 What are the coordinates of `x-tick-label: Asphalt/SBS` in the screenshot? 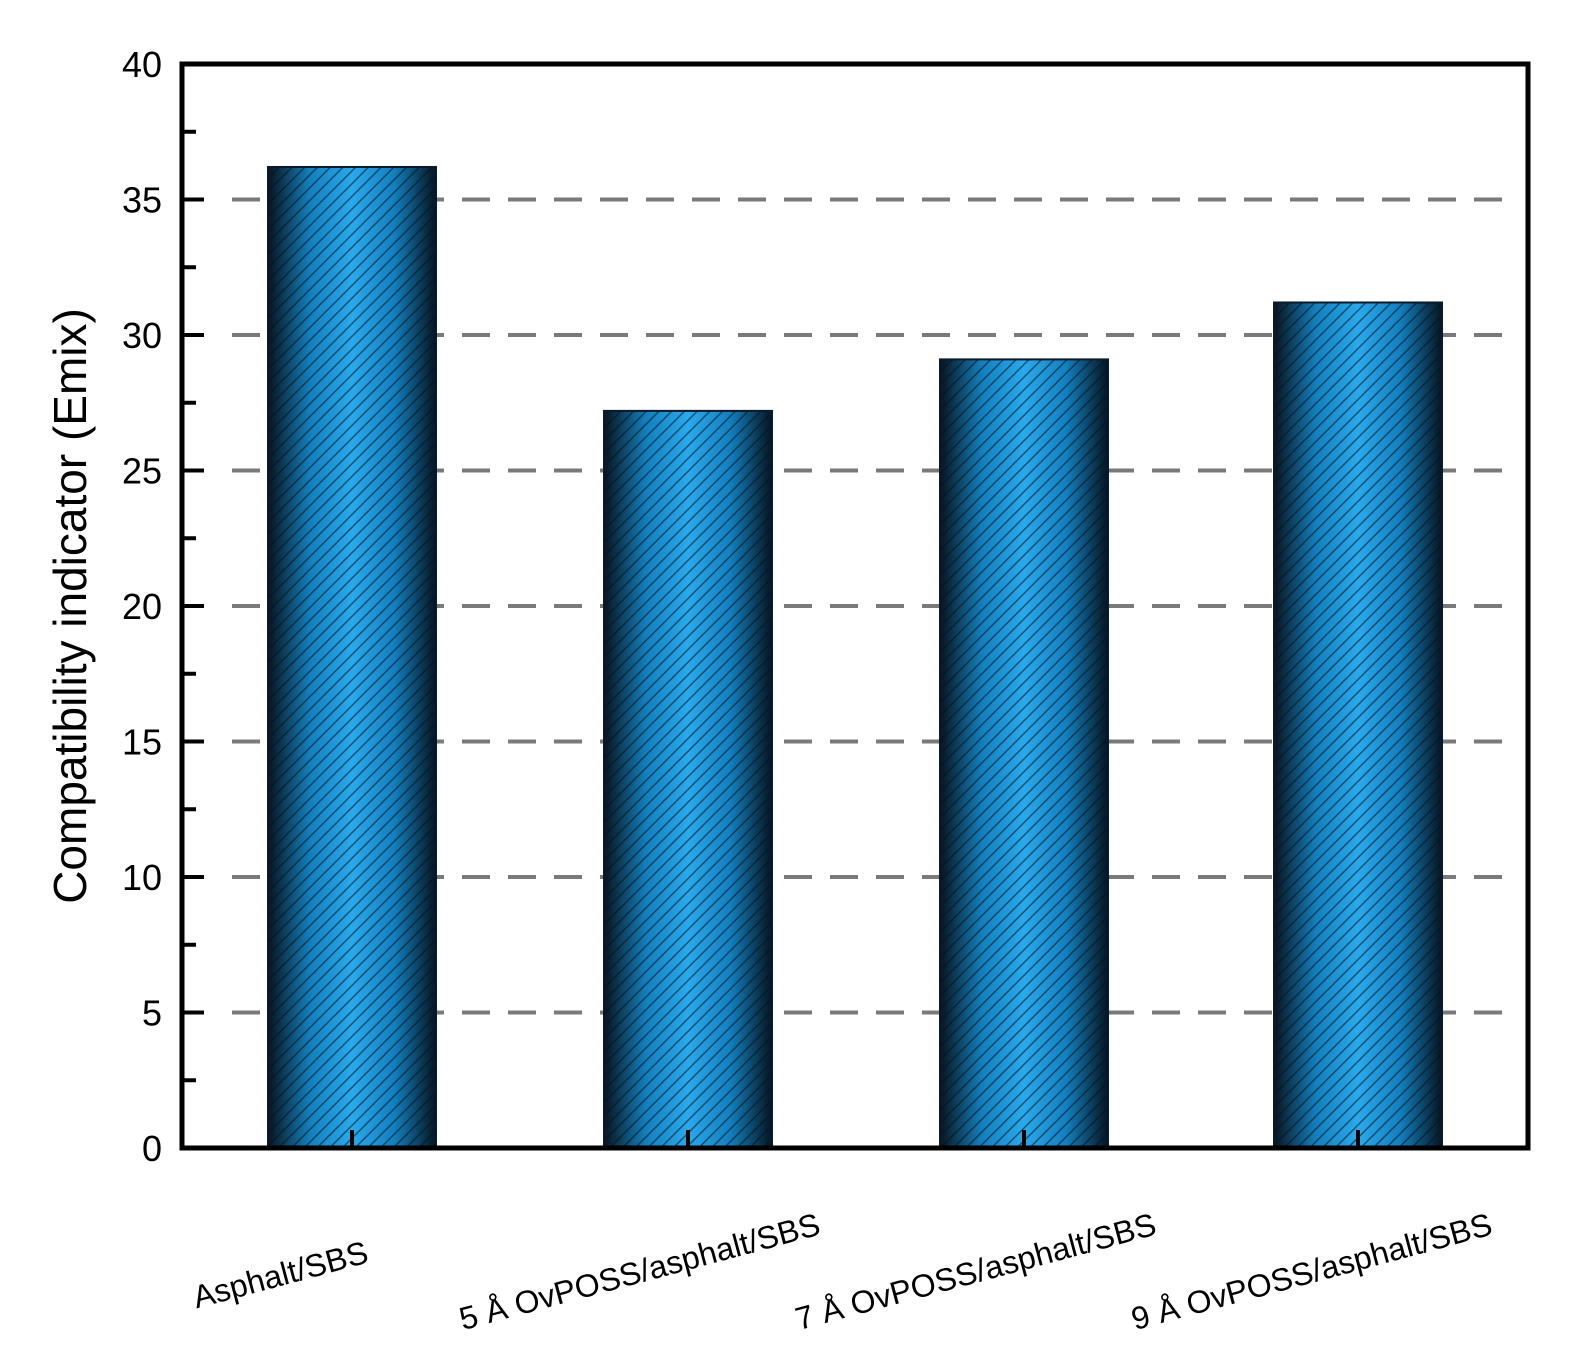 It's located at (280, 1274).